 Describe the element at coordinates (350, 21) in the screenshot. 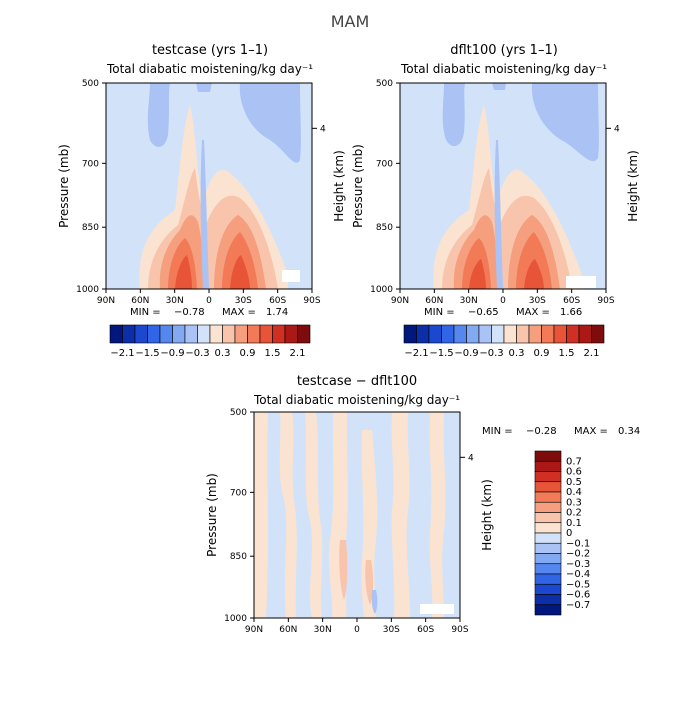

I see `figure-title: MAM` at that location.